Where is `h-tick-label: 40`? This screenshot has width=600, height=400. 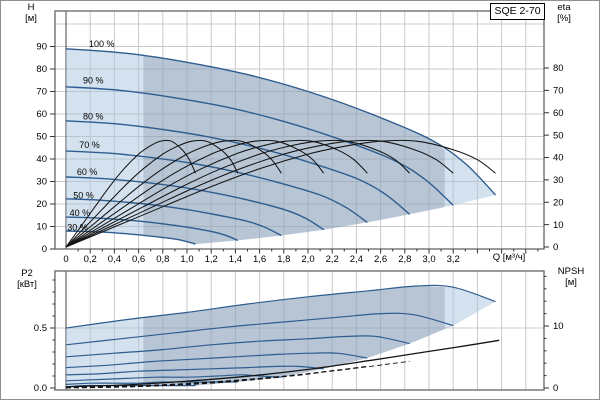 h-tick-label: 40 is located at coordinates (41, 159).